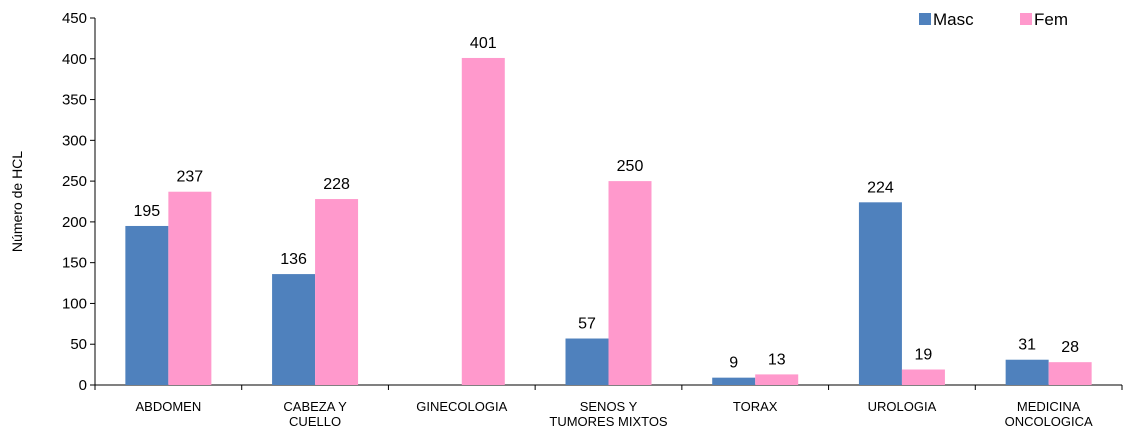 This screenshot has width=1133, height=430. What do you see at coordinates (925, 19) in the screenshot?
I see `legend-swatch-masc` at bounding box center [925, 19].